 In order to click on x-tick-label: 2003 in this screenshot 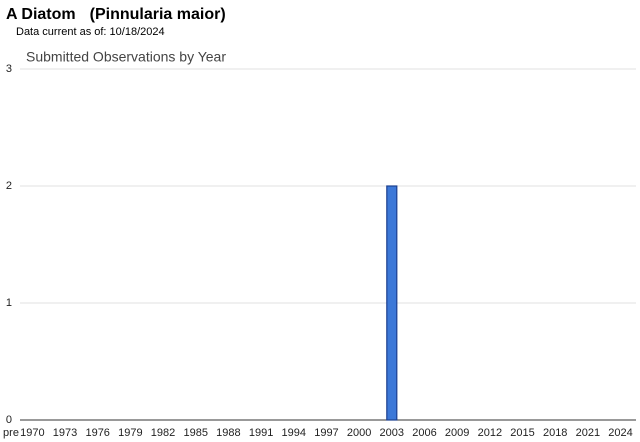, I will do `click(392, 433)`.